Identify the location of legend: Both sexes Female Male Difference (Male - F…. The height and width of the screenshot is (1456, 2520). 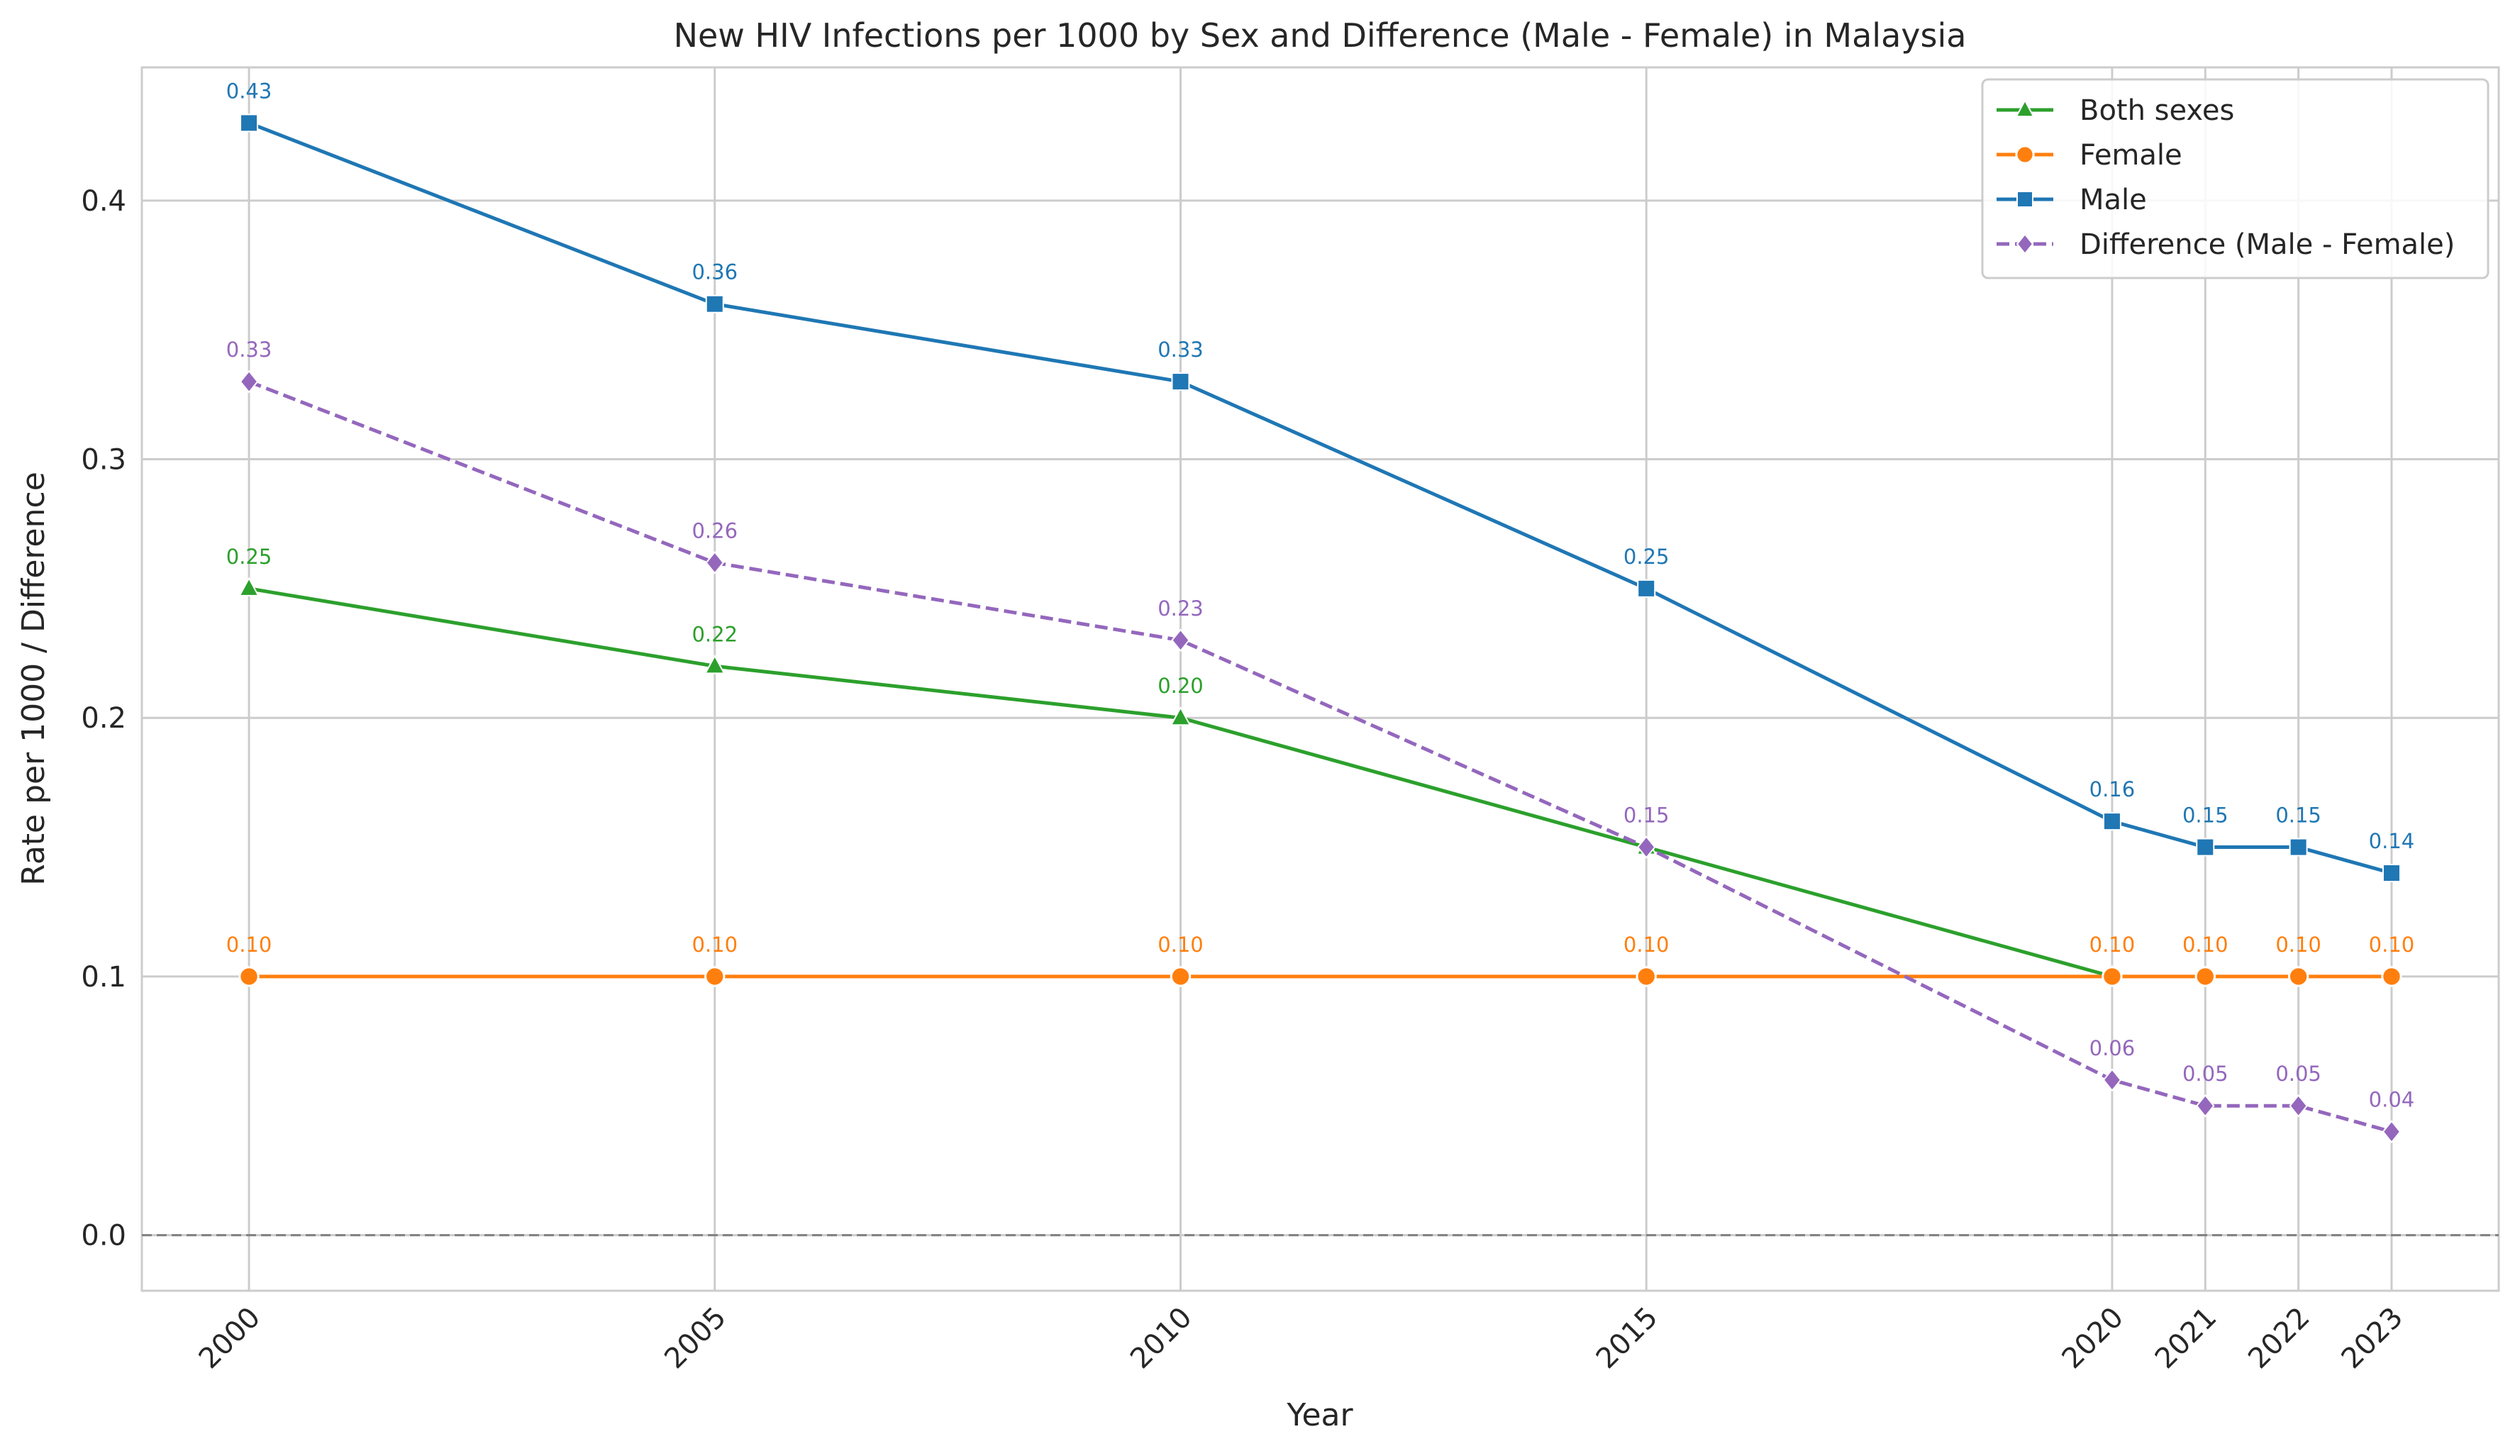
(2236, 179).